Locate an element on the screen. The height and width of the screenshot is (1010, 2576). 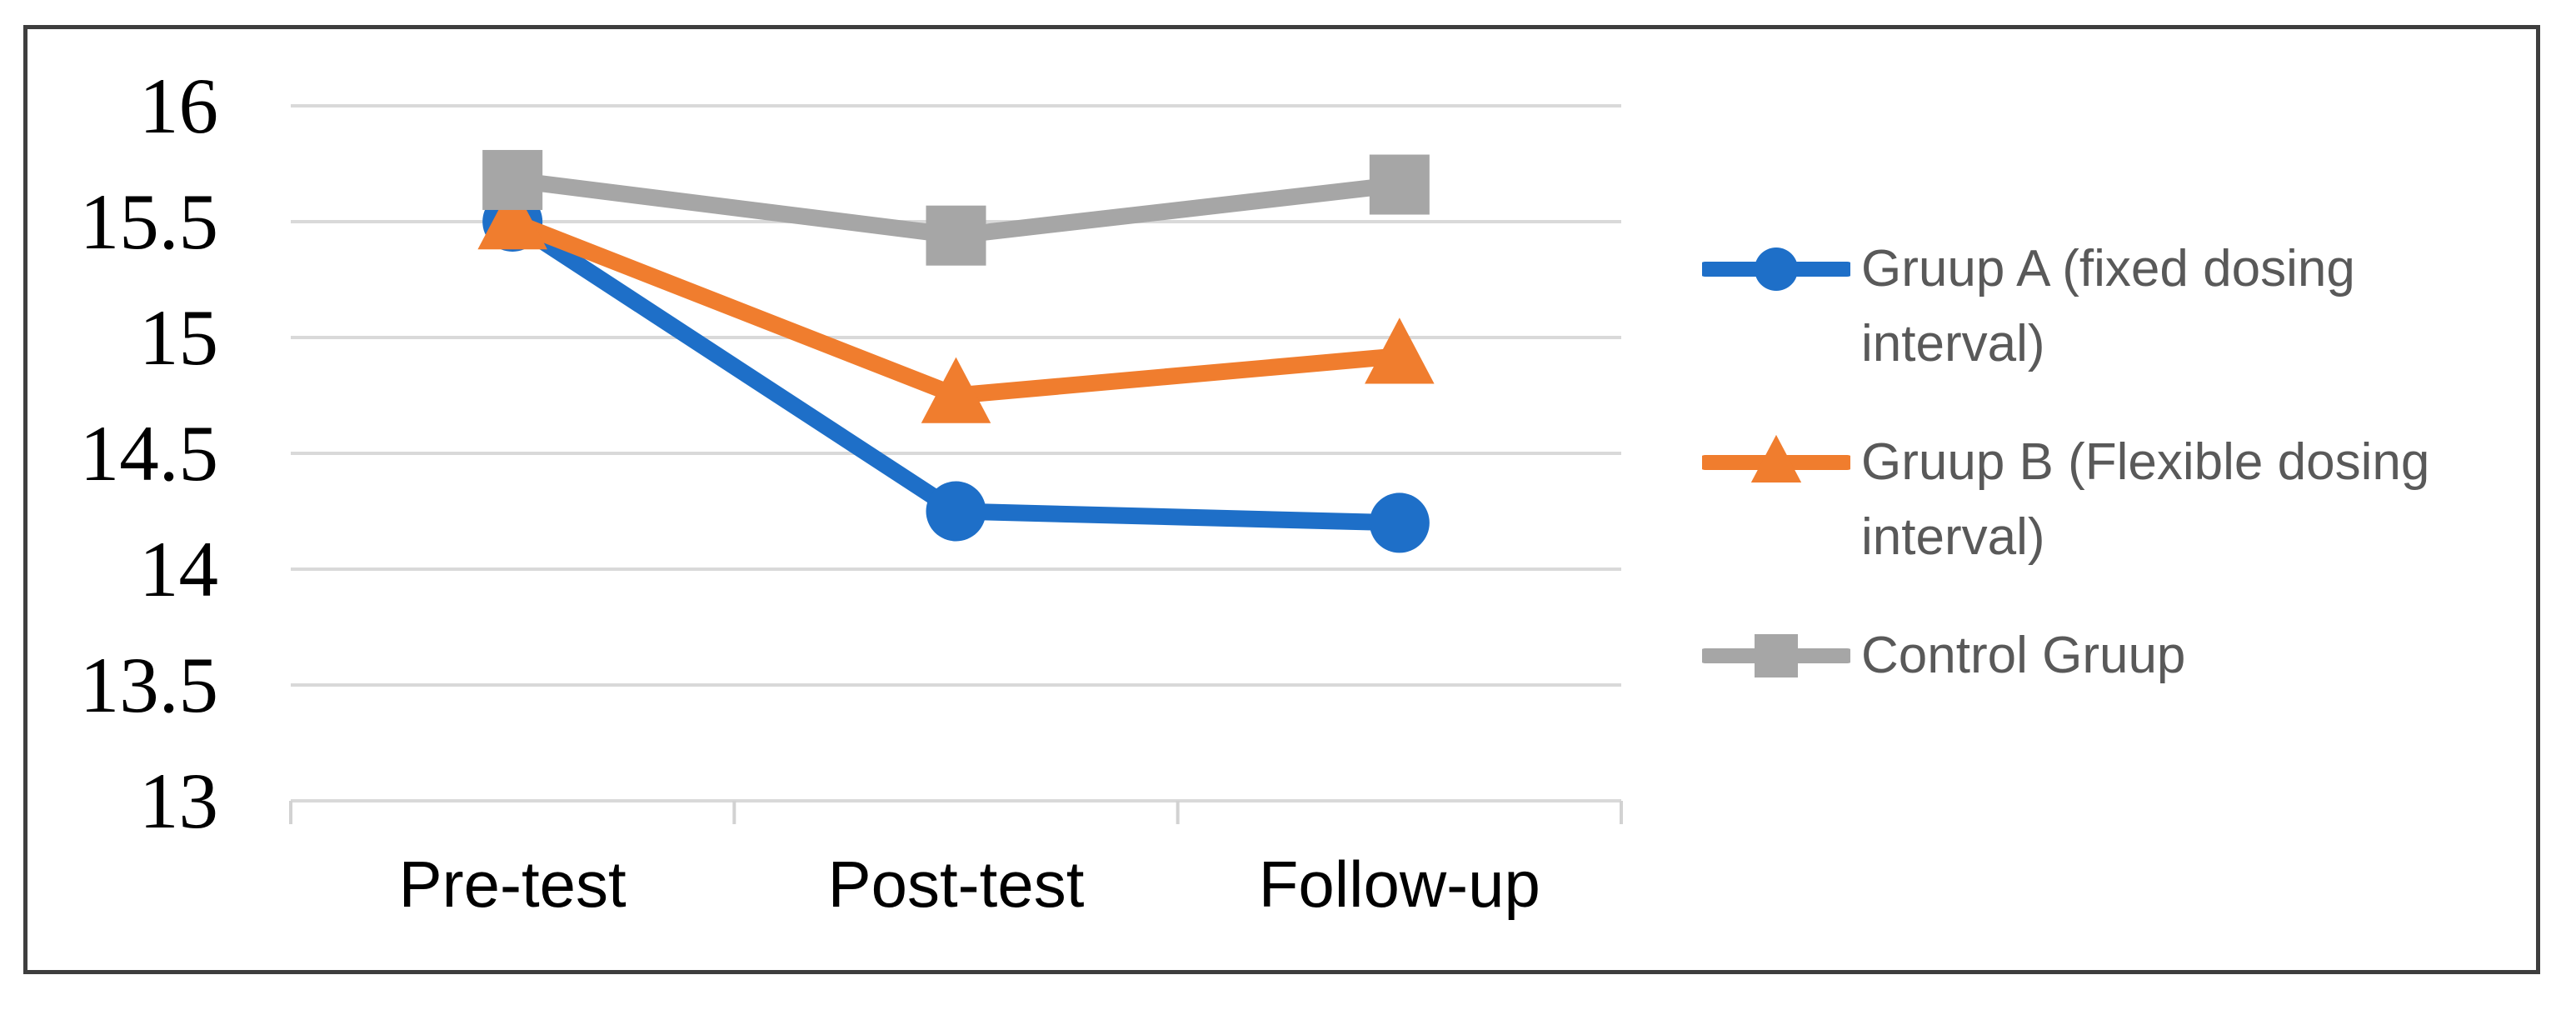
legend-item-control-gruup: Control Gruup is located at coordinates (2081, 655).